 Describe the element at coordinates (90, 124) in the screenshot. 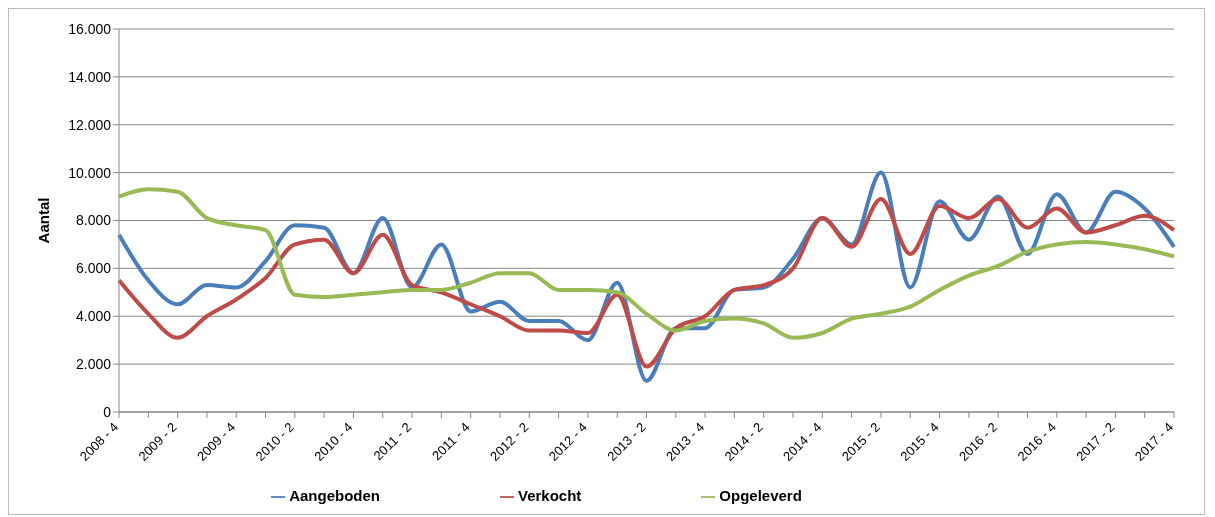

I see `y-tick-label: 12.000` at that location.